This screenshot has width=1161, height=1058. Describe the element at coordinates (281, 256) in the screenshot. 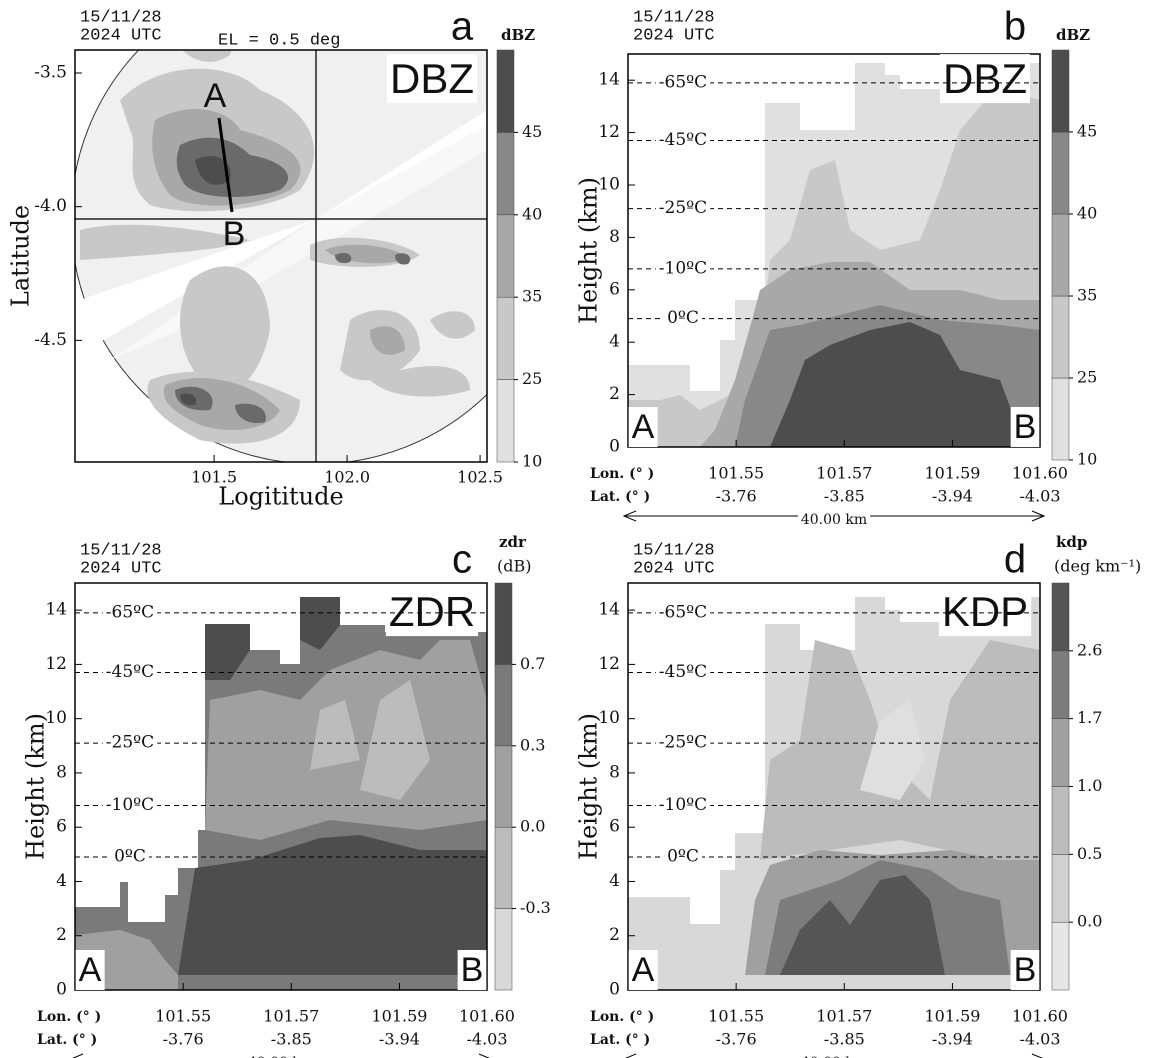

I see `ppi-field` at that location.